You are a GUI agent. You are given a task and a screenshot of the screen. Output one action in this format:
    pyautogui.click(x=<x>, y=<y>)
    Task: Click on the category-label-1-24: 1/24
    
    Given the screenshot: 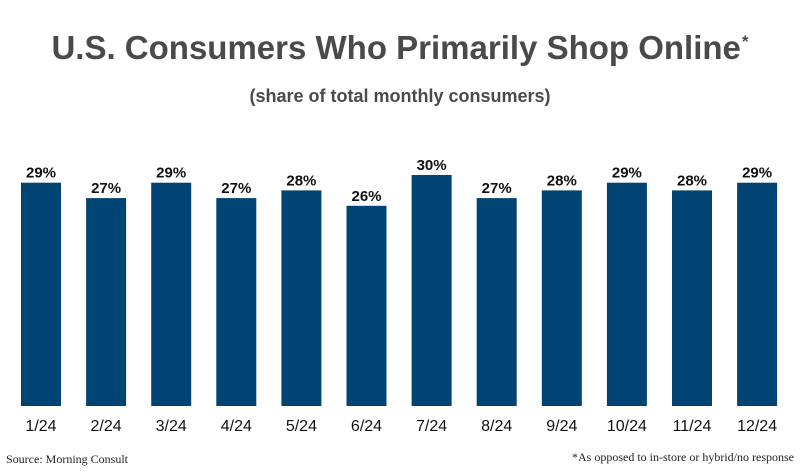 What is the action you would take?
    pyautogui.click(x=40, y=426)
    